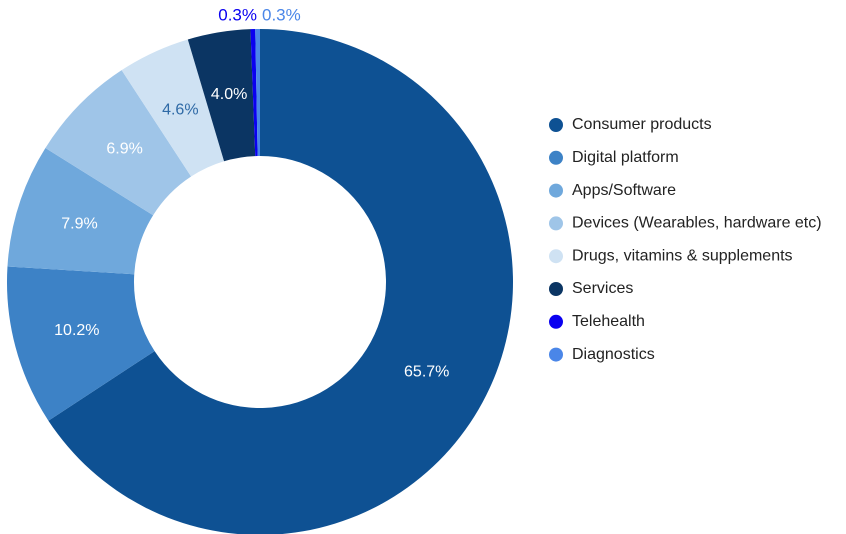 The width and height of the screenshot is (846, 534). I want to click on legend-label: Consumer products, so click(642, 124).